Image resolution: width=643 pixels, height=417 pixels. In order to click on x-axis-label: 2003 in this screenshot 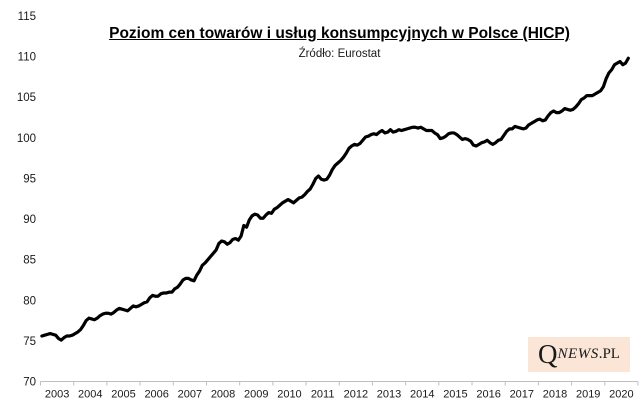, I will do `click(57, 395)`.